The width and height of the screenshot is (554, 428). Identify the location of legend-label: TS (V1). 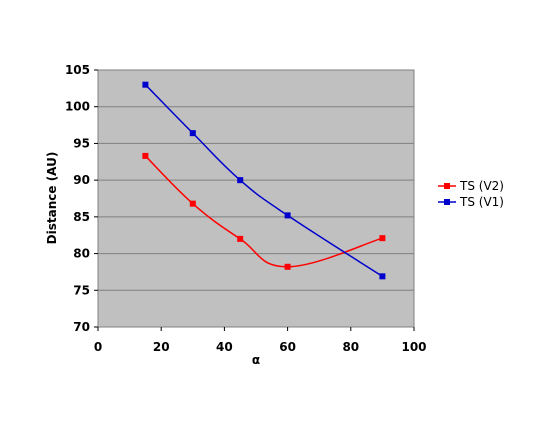
(481, 202).